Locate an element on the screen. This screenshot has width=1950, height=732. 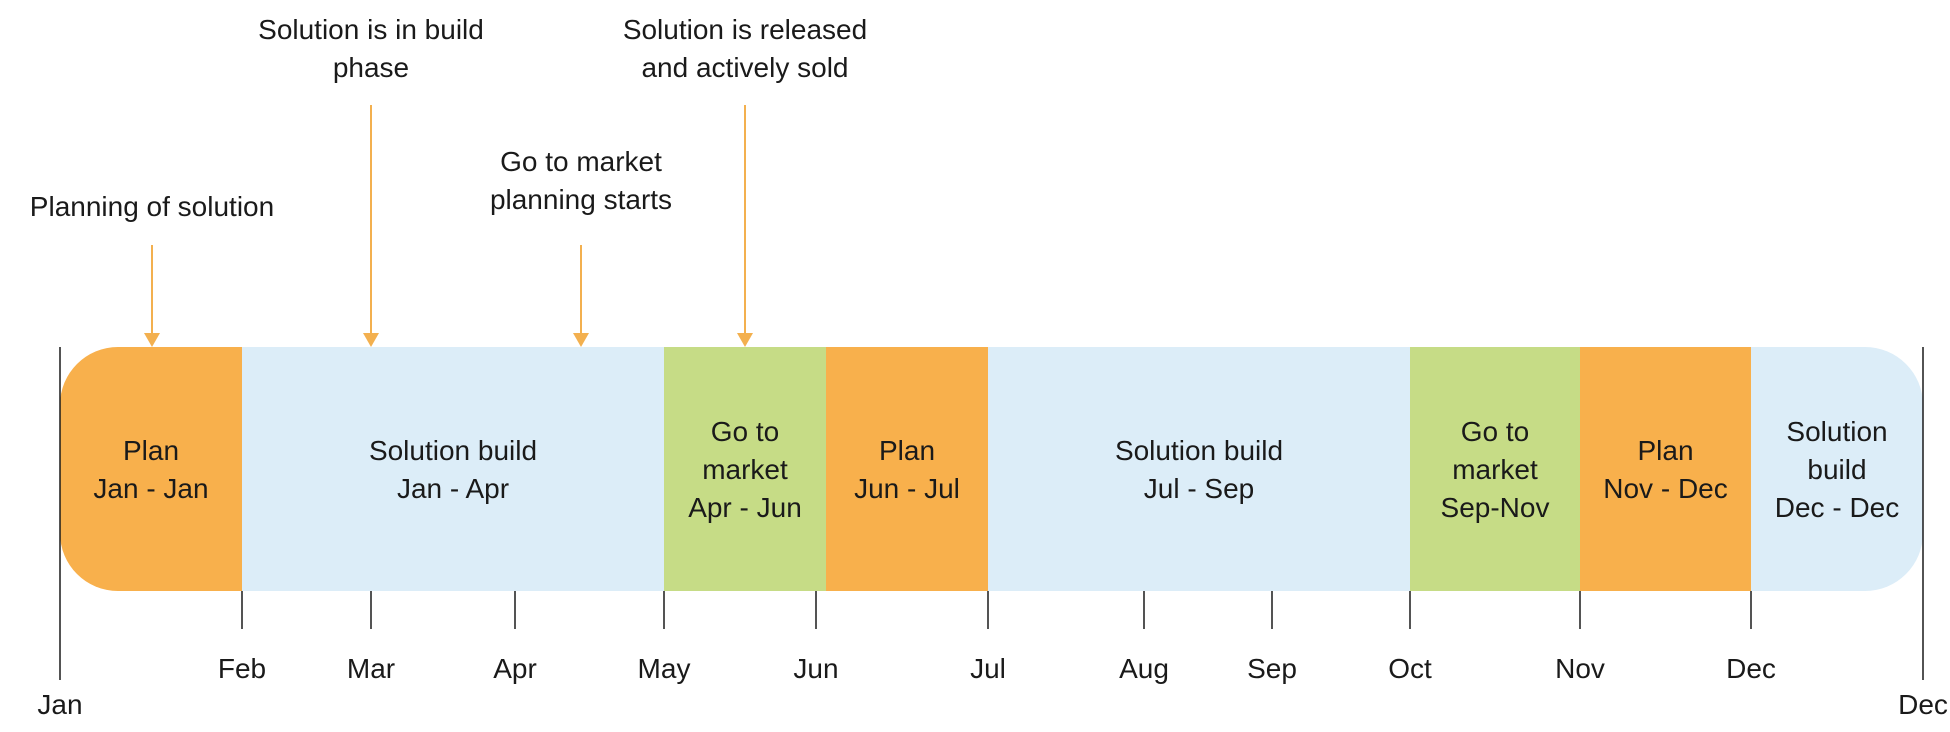
phase-plan-label-line: Nov - Dec is located at coordinates (1665, 488).